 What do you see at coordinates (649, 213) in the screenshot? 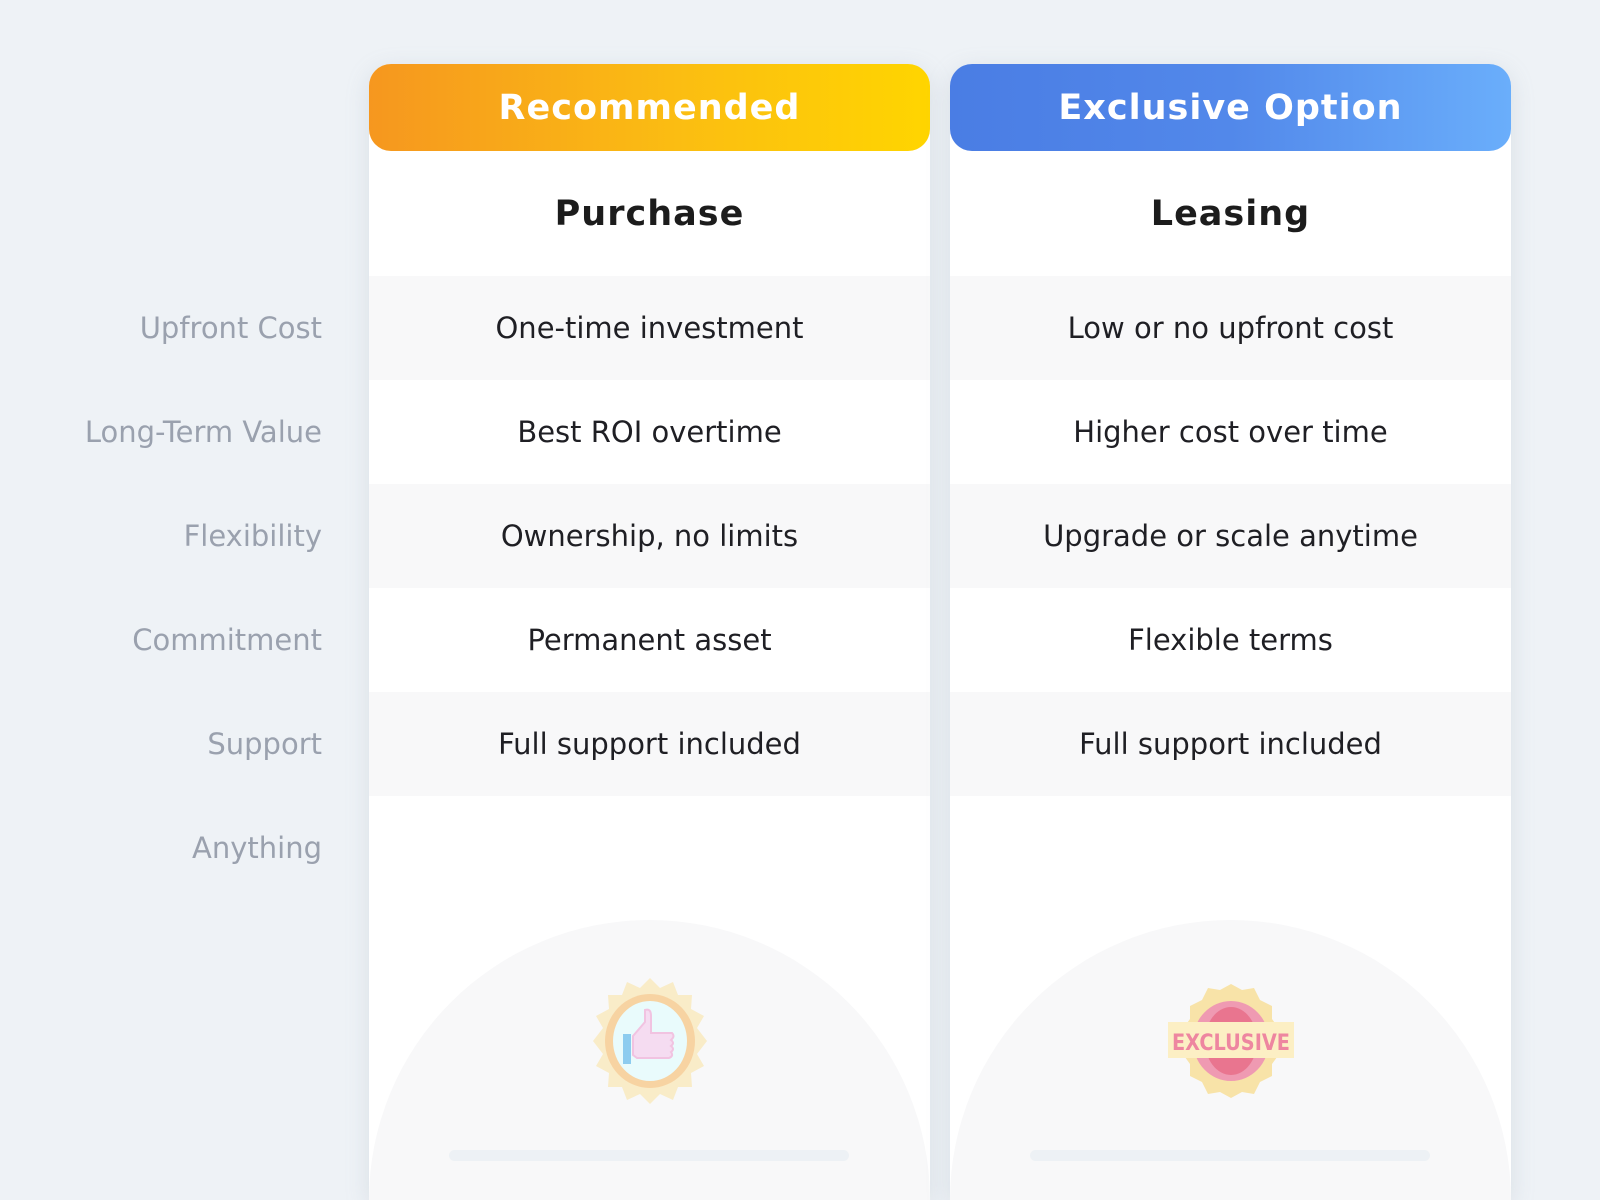
I see `card-title: Purchase` at bounding box center [649, 213].